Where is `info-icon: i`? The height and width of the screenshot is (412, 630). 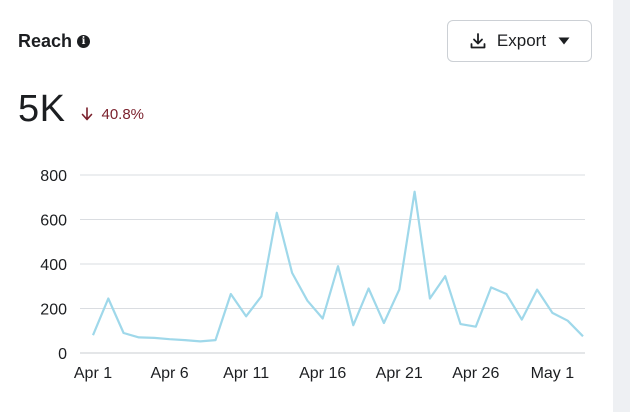
info-icon: i is located at coordinates (84, 41).